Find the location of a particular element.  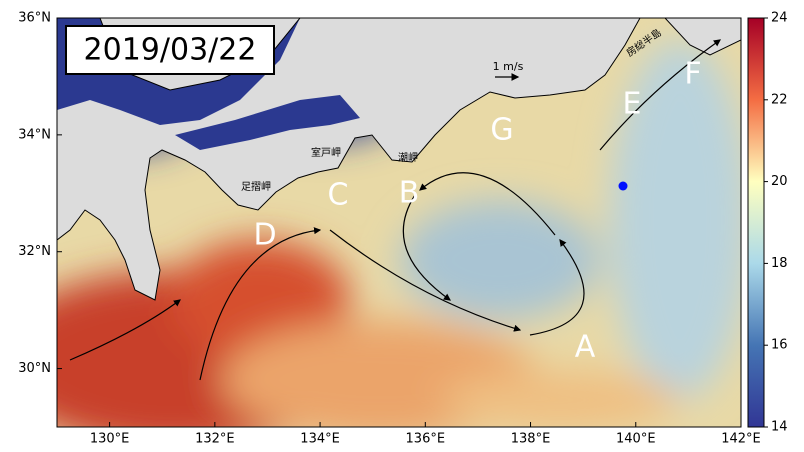

colorbar is located at coordinates (756, 222).